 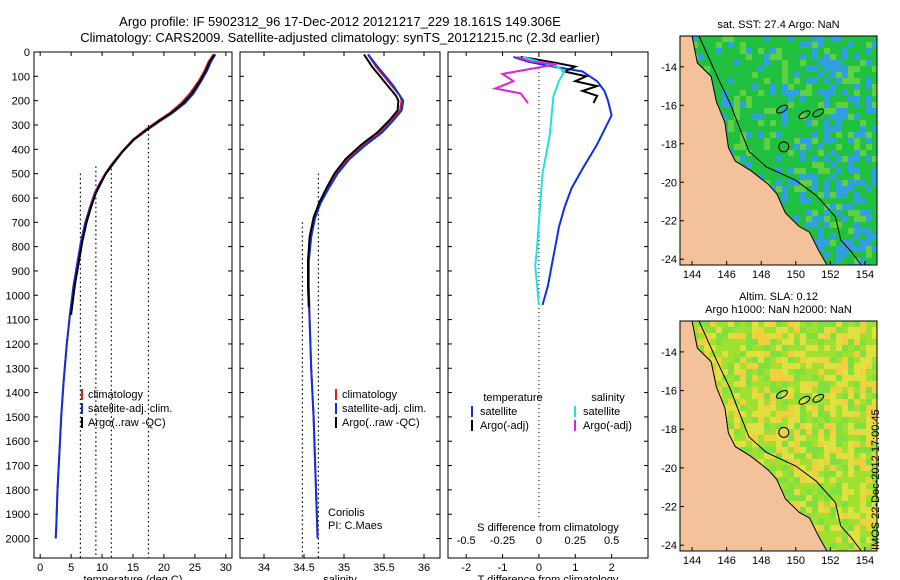 I want to click on depth-tick-label: 1600, so click(x=18, y=442).